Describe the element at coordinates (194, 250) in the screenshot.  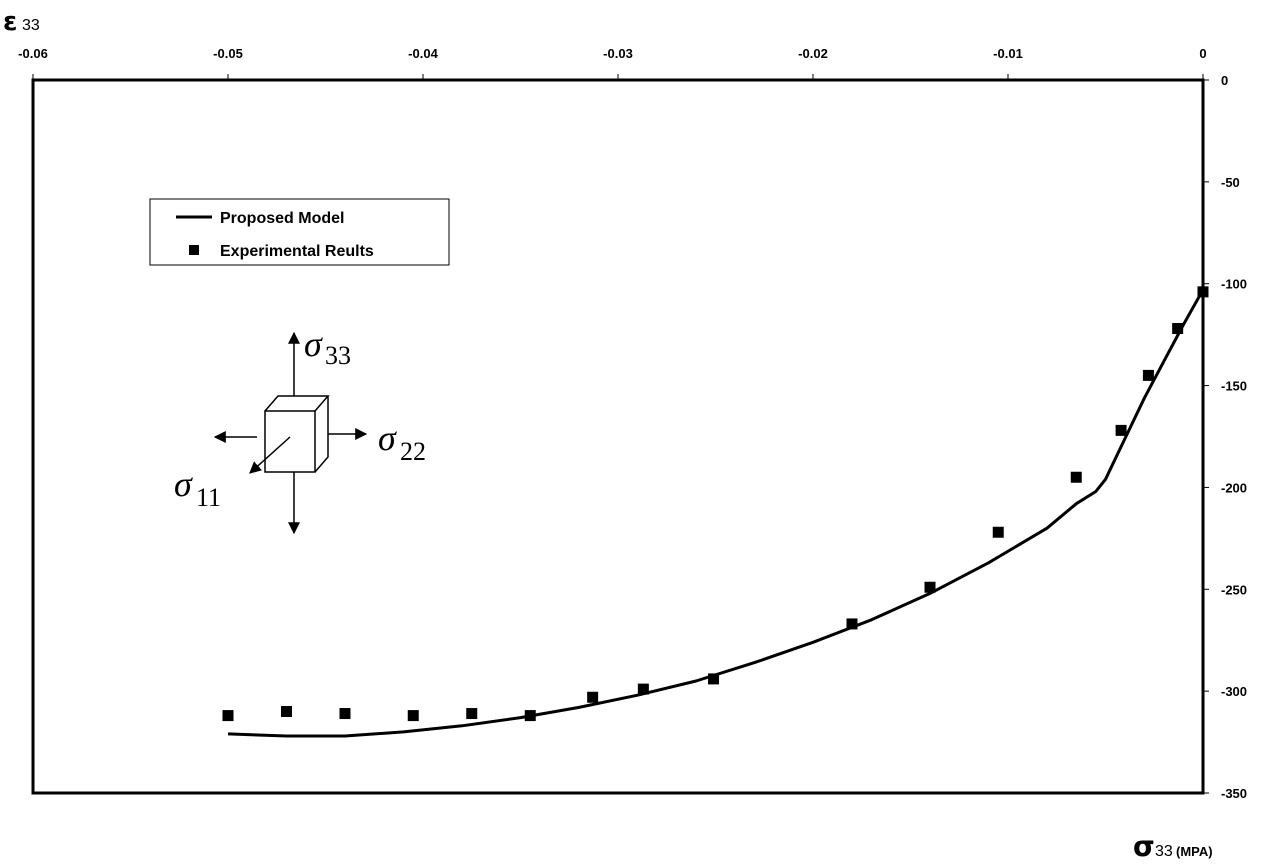
I see `legend-marker-swatch` at that location.